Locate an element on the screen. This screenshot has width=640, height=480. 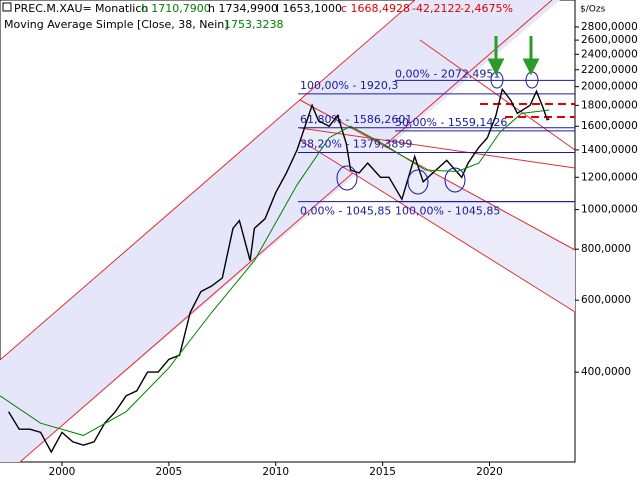
fib-label: 0,00% - 2072,4951 is located at coordinates (447, 73).